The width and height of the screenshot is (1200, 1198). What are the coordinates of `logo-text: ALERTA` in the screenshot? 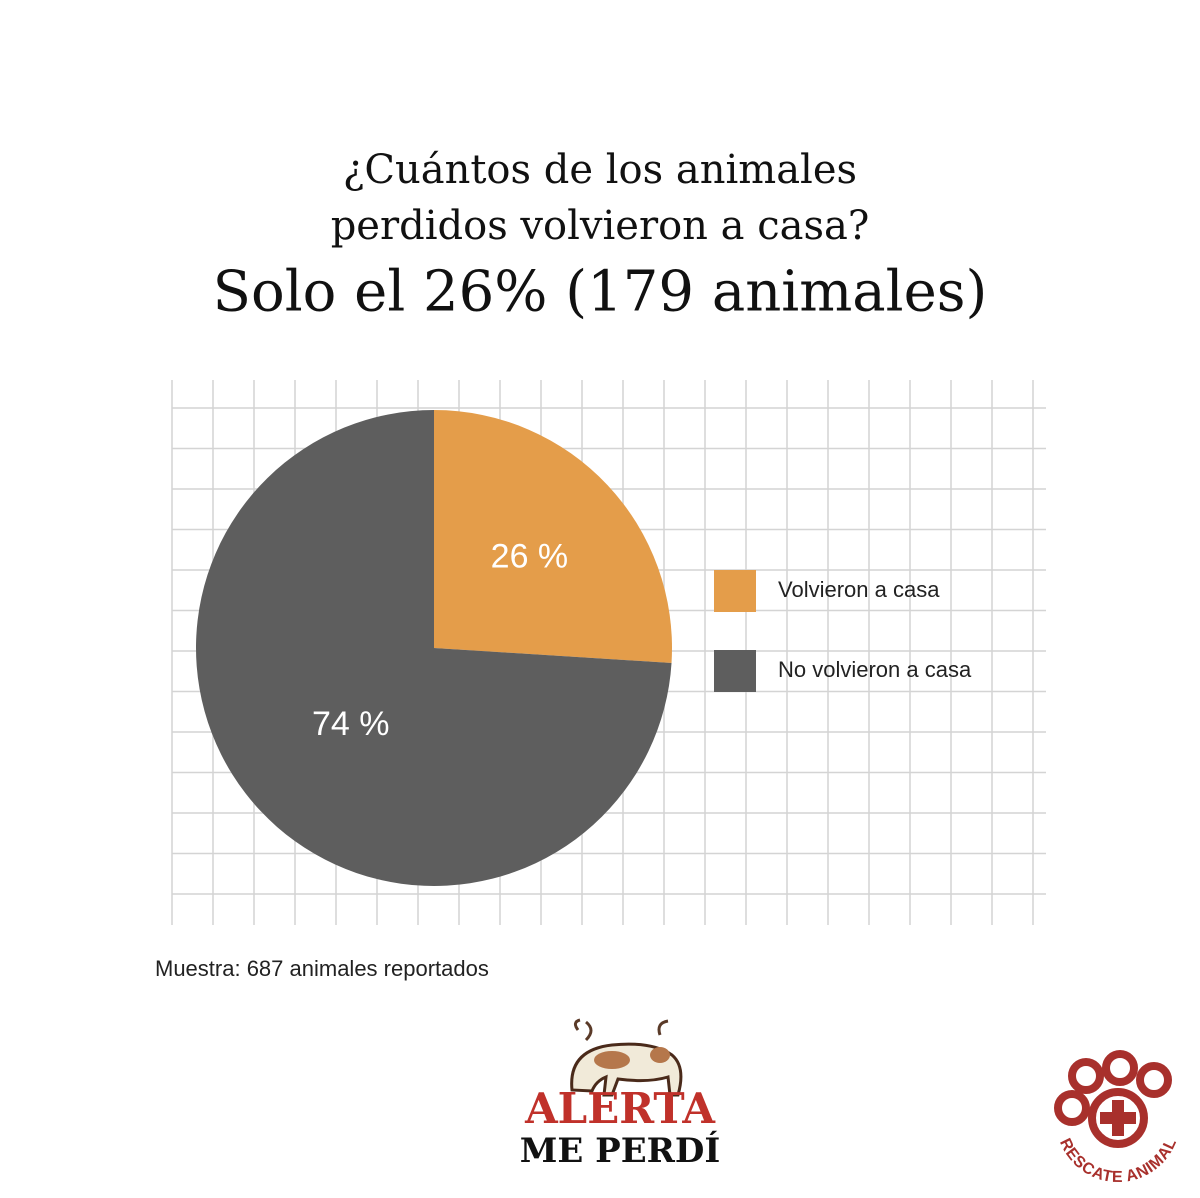 It's located at (620, 1108).